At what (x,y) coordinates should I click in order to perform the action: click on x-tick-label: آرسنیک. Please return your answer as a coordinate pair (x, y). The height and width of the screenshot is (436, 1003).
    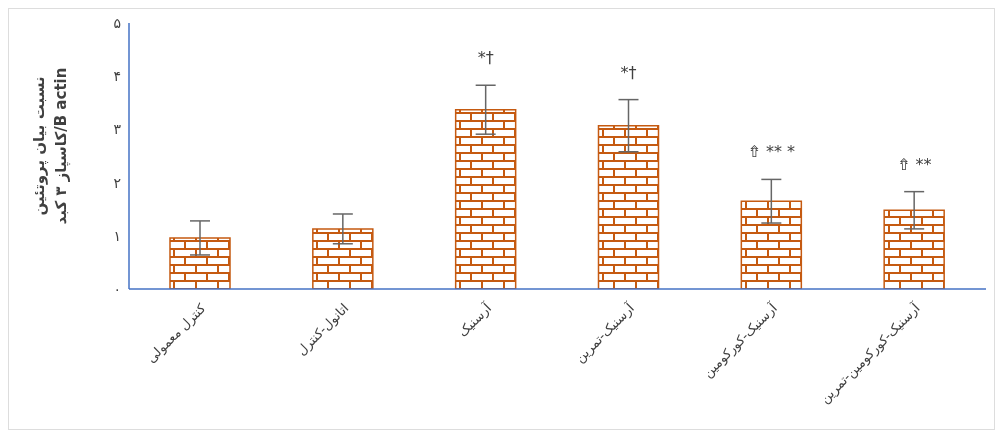
    Looking at the image, I should click on (475, 319).